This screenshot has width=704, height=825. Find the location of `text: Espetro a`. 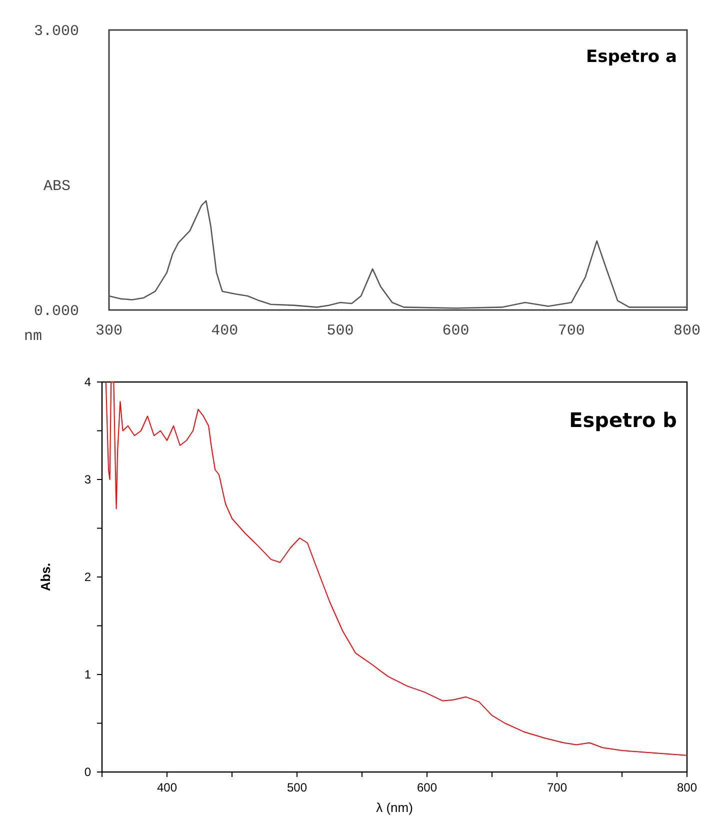

text: Espetro a is located at coordinates (631, 57).